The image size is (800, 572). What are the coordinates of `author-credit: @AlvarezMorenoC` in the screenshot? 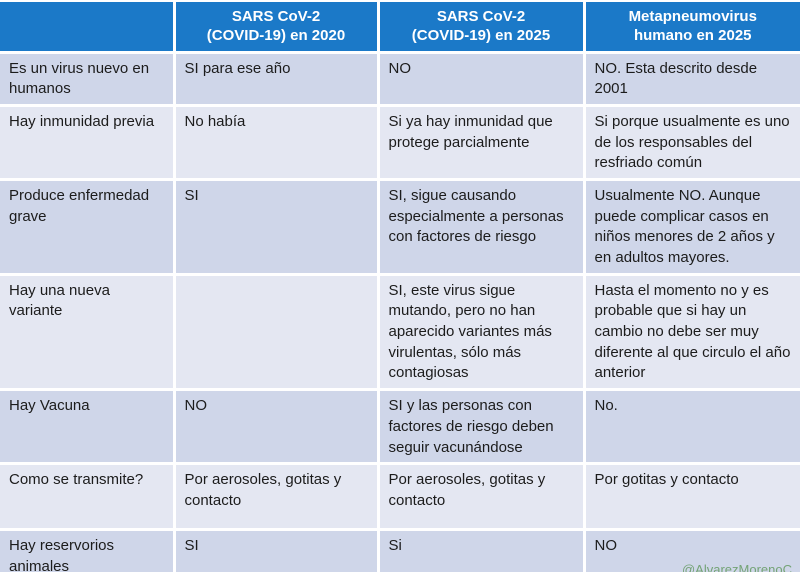 It's located at (736, 566).